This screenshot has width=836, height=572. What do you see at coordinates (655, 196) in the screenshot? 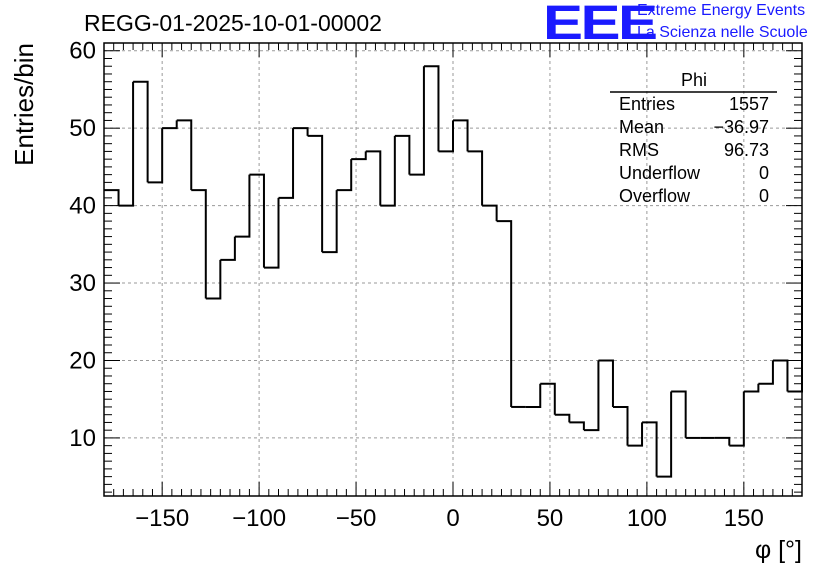
I see `stats-label: Overflow` at bounding box center [655, 196].